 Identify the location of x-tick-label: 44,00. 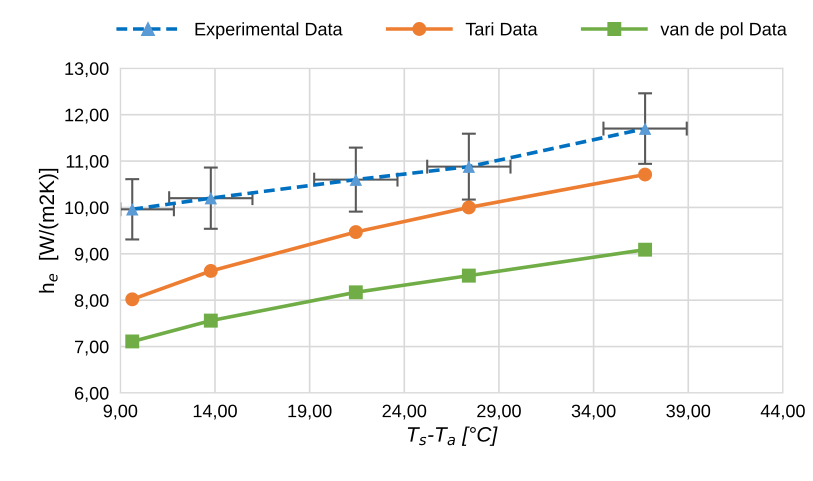
(782, 412).